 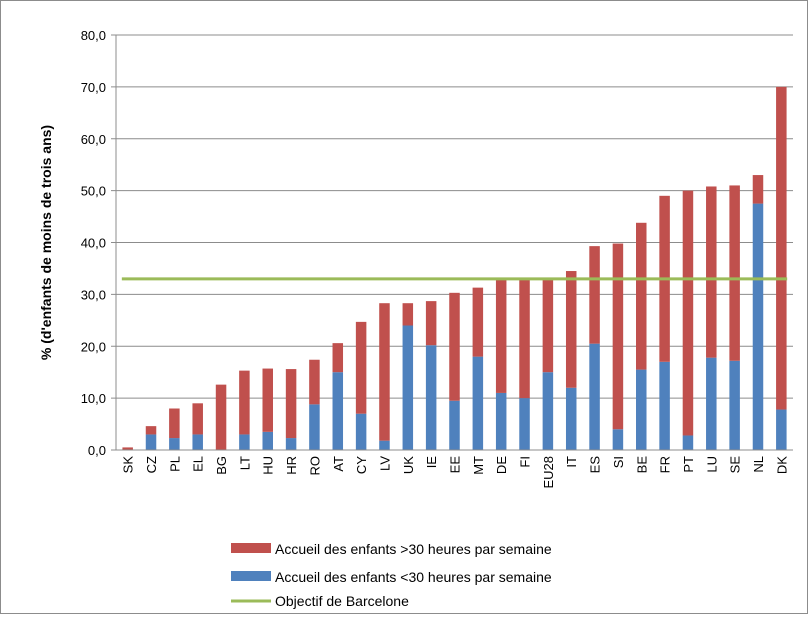 I want to click on x-tick-label: CZ, so click(x=151, y=464).